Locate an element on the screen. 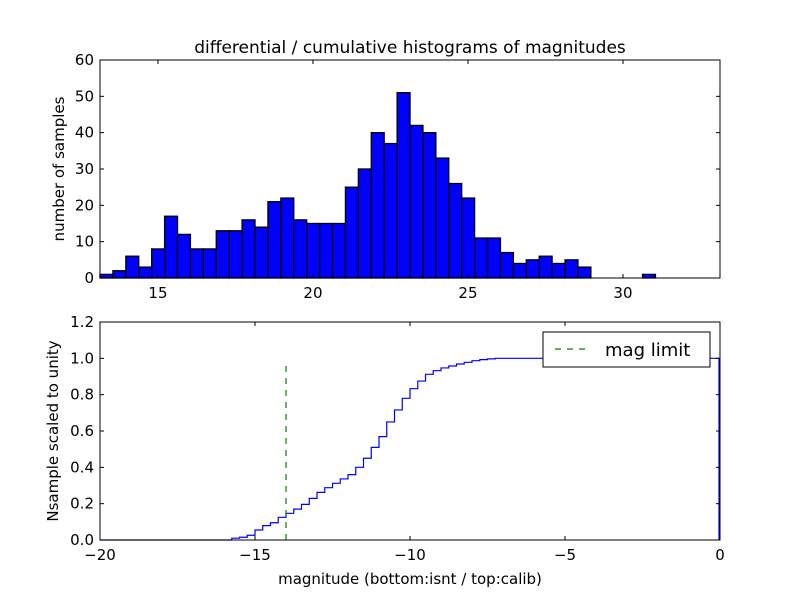  bottom-y-axis-label: Nsample scaled to unity is located at coordinates (53, 430).